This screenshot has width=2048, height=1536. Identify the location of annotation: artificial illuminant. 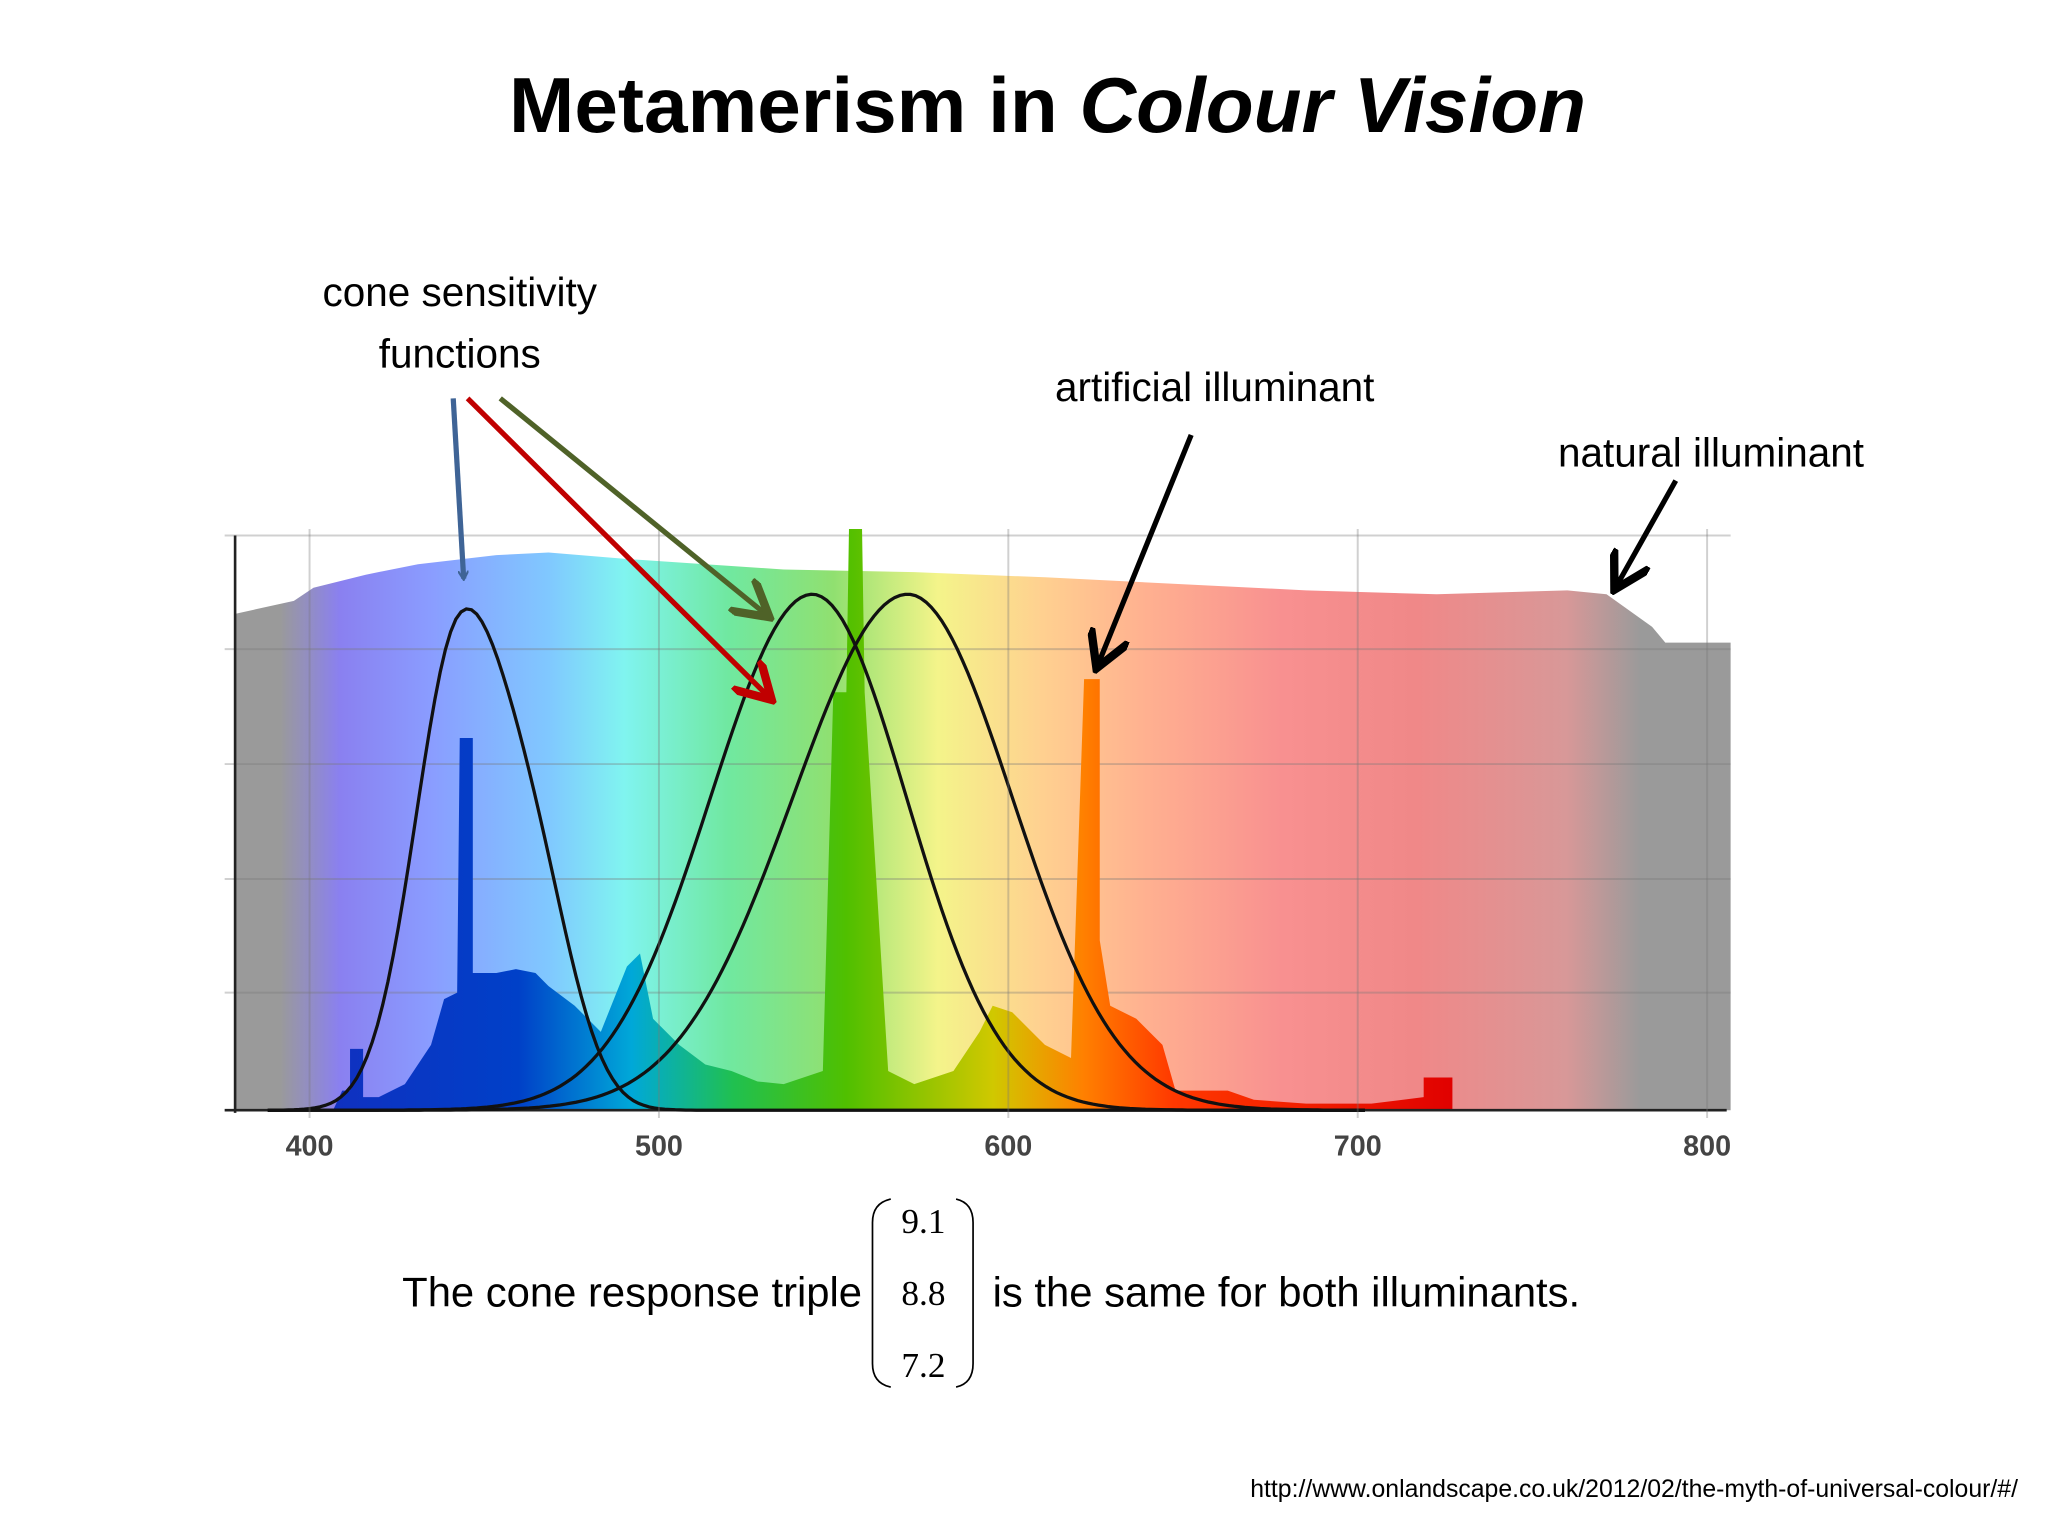
(1214, 387).